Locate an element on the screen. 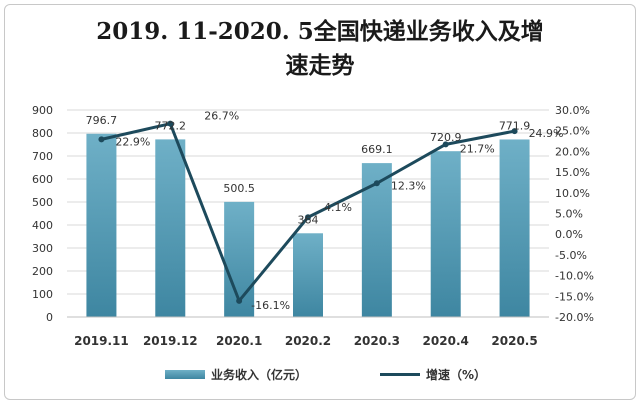 This screenshot has height=407, width=642. y-left-tick-label: 0 is located at coordinates (49, 317).